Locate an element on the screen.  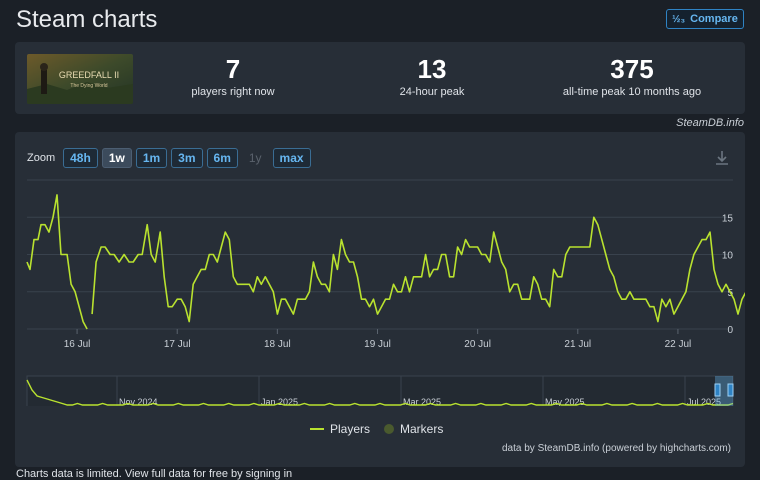
zoom-label: Zoom is located at coordinates (41, 158).